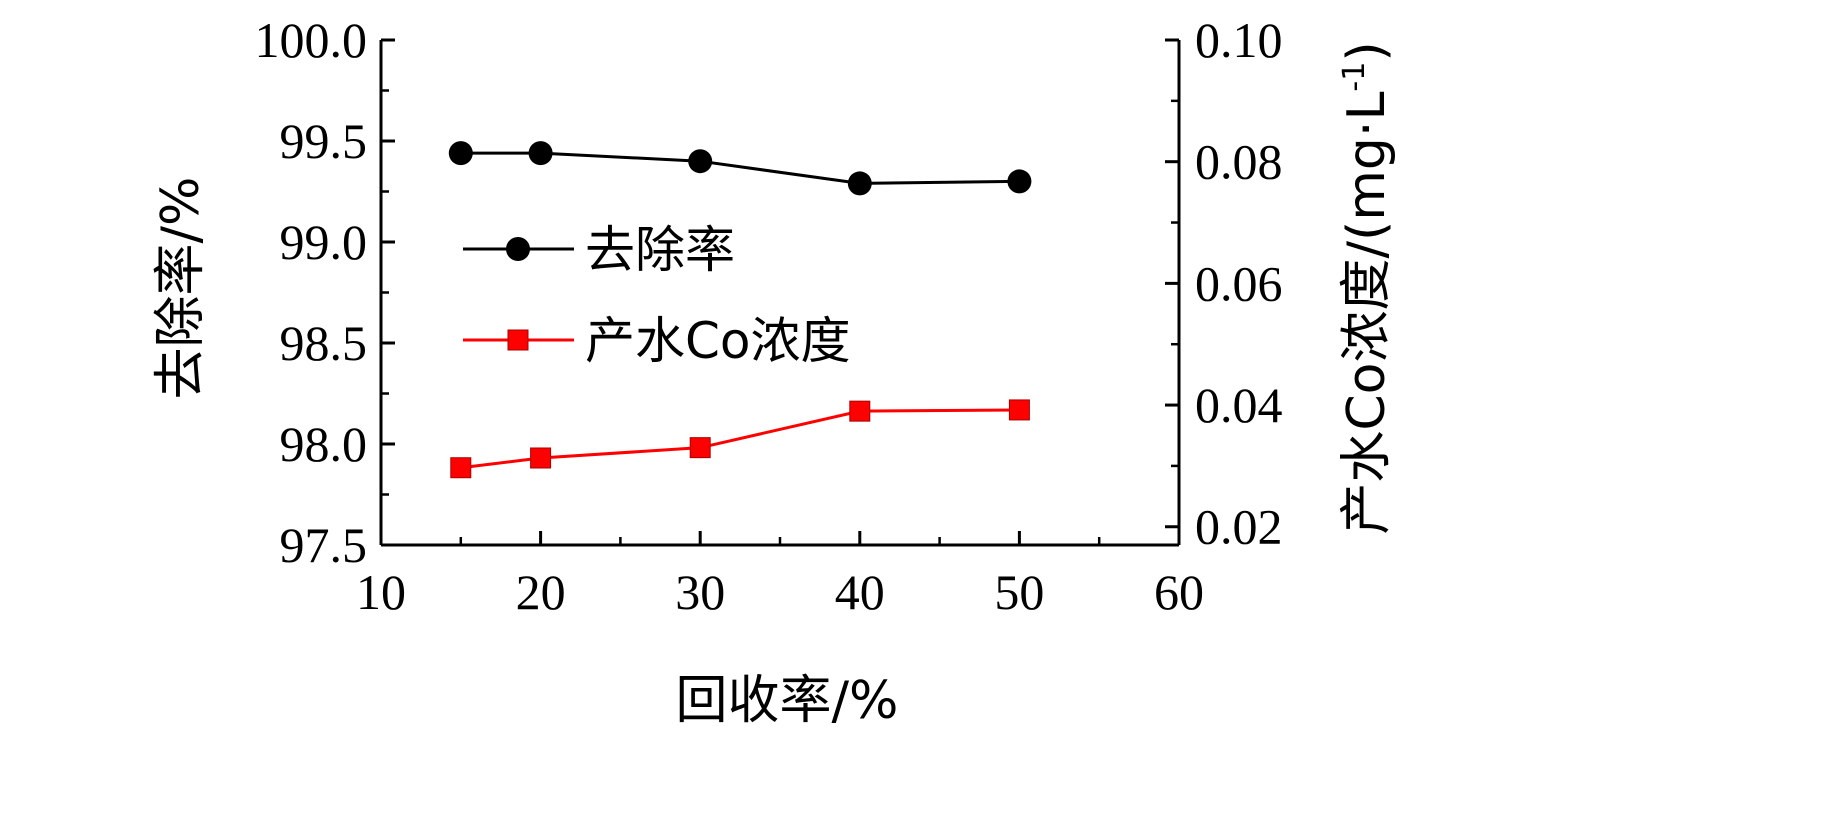 Image resolution: width=1843 pixels, height=827 pixels. Describe the element at coordinates (181, 288) in the screenshot. I see `y-axis-left-title: 去除率/%` at that location.